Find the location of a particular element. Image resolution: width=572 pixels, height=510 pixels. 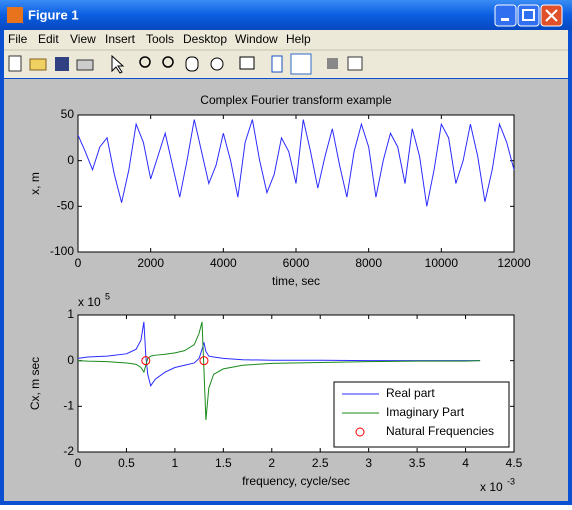

legend-label: Real part is located at coordinates (410, 393).